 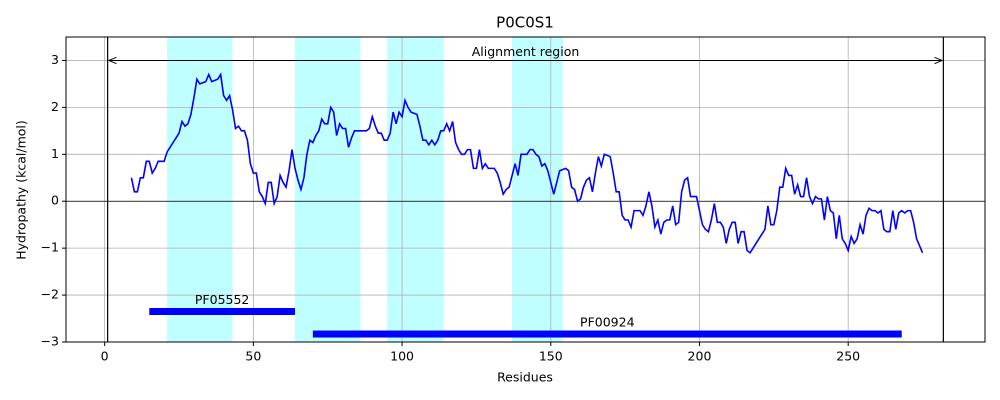 What do you see at coordinates (50, 294) in the screenshot?
I see `y-tick-label: −2` at bounding box center [50, 294].